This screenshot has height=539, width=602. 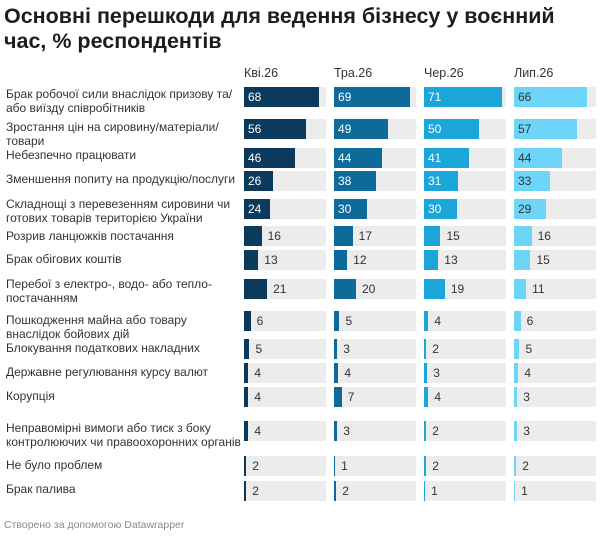 What do you see at coordinates (360, 260) in the screenshot?
I see `bar-value-label: 12` at bounding box center [360, 260].